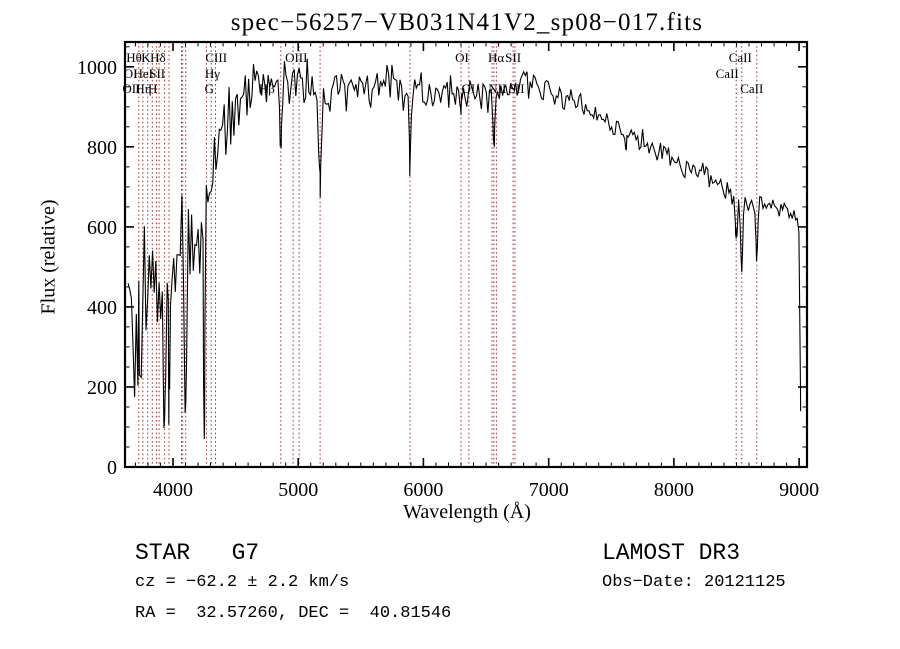  Describe the element at coordinates (131, 88) in the screenshot. I see `spectral-line-label: OII` at that location.